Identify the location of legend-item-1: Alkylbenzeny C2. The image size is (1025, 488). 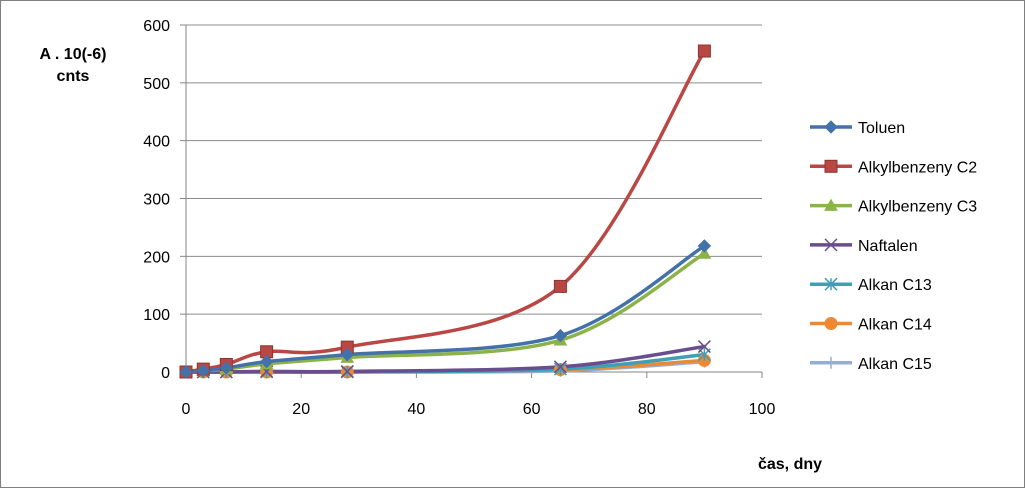
(893, 167).